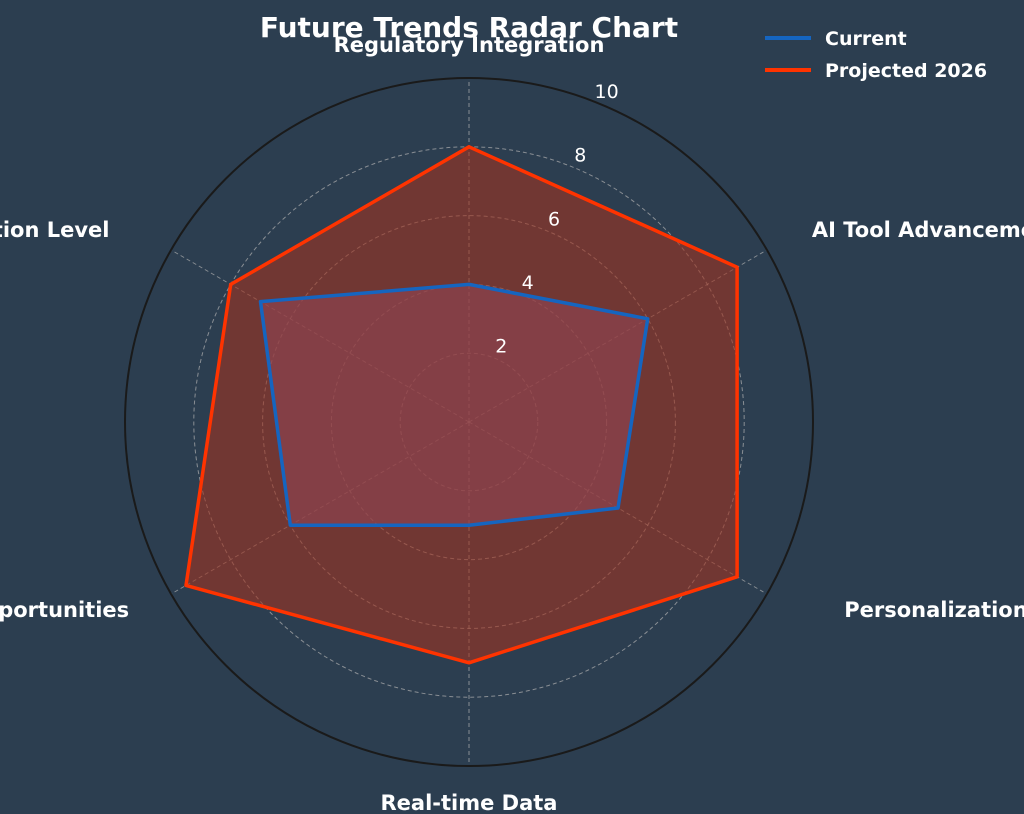 This screenshot has height=814, width=1024. Describe the element at coordinates (501, 346) in the screenshot. I see `radial-tick-label: 2` at that location.